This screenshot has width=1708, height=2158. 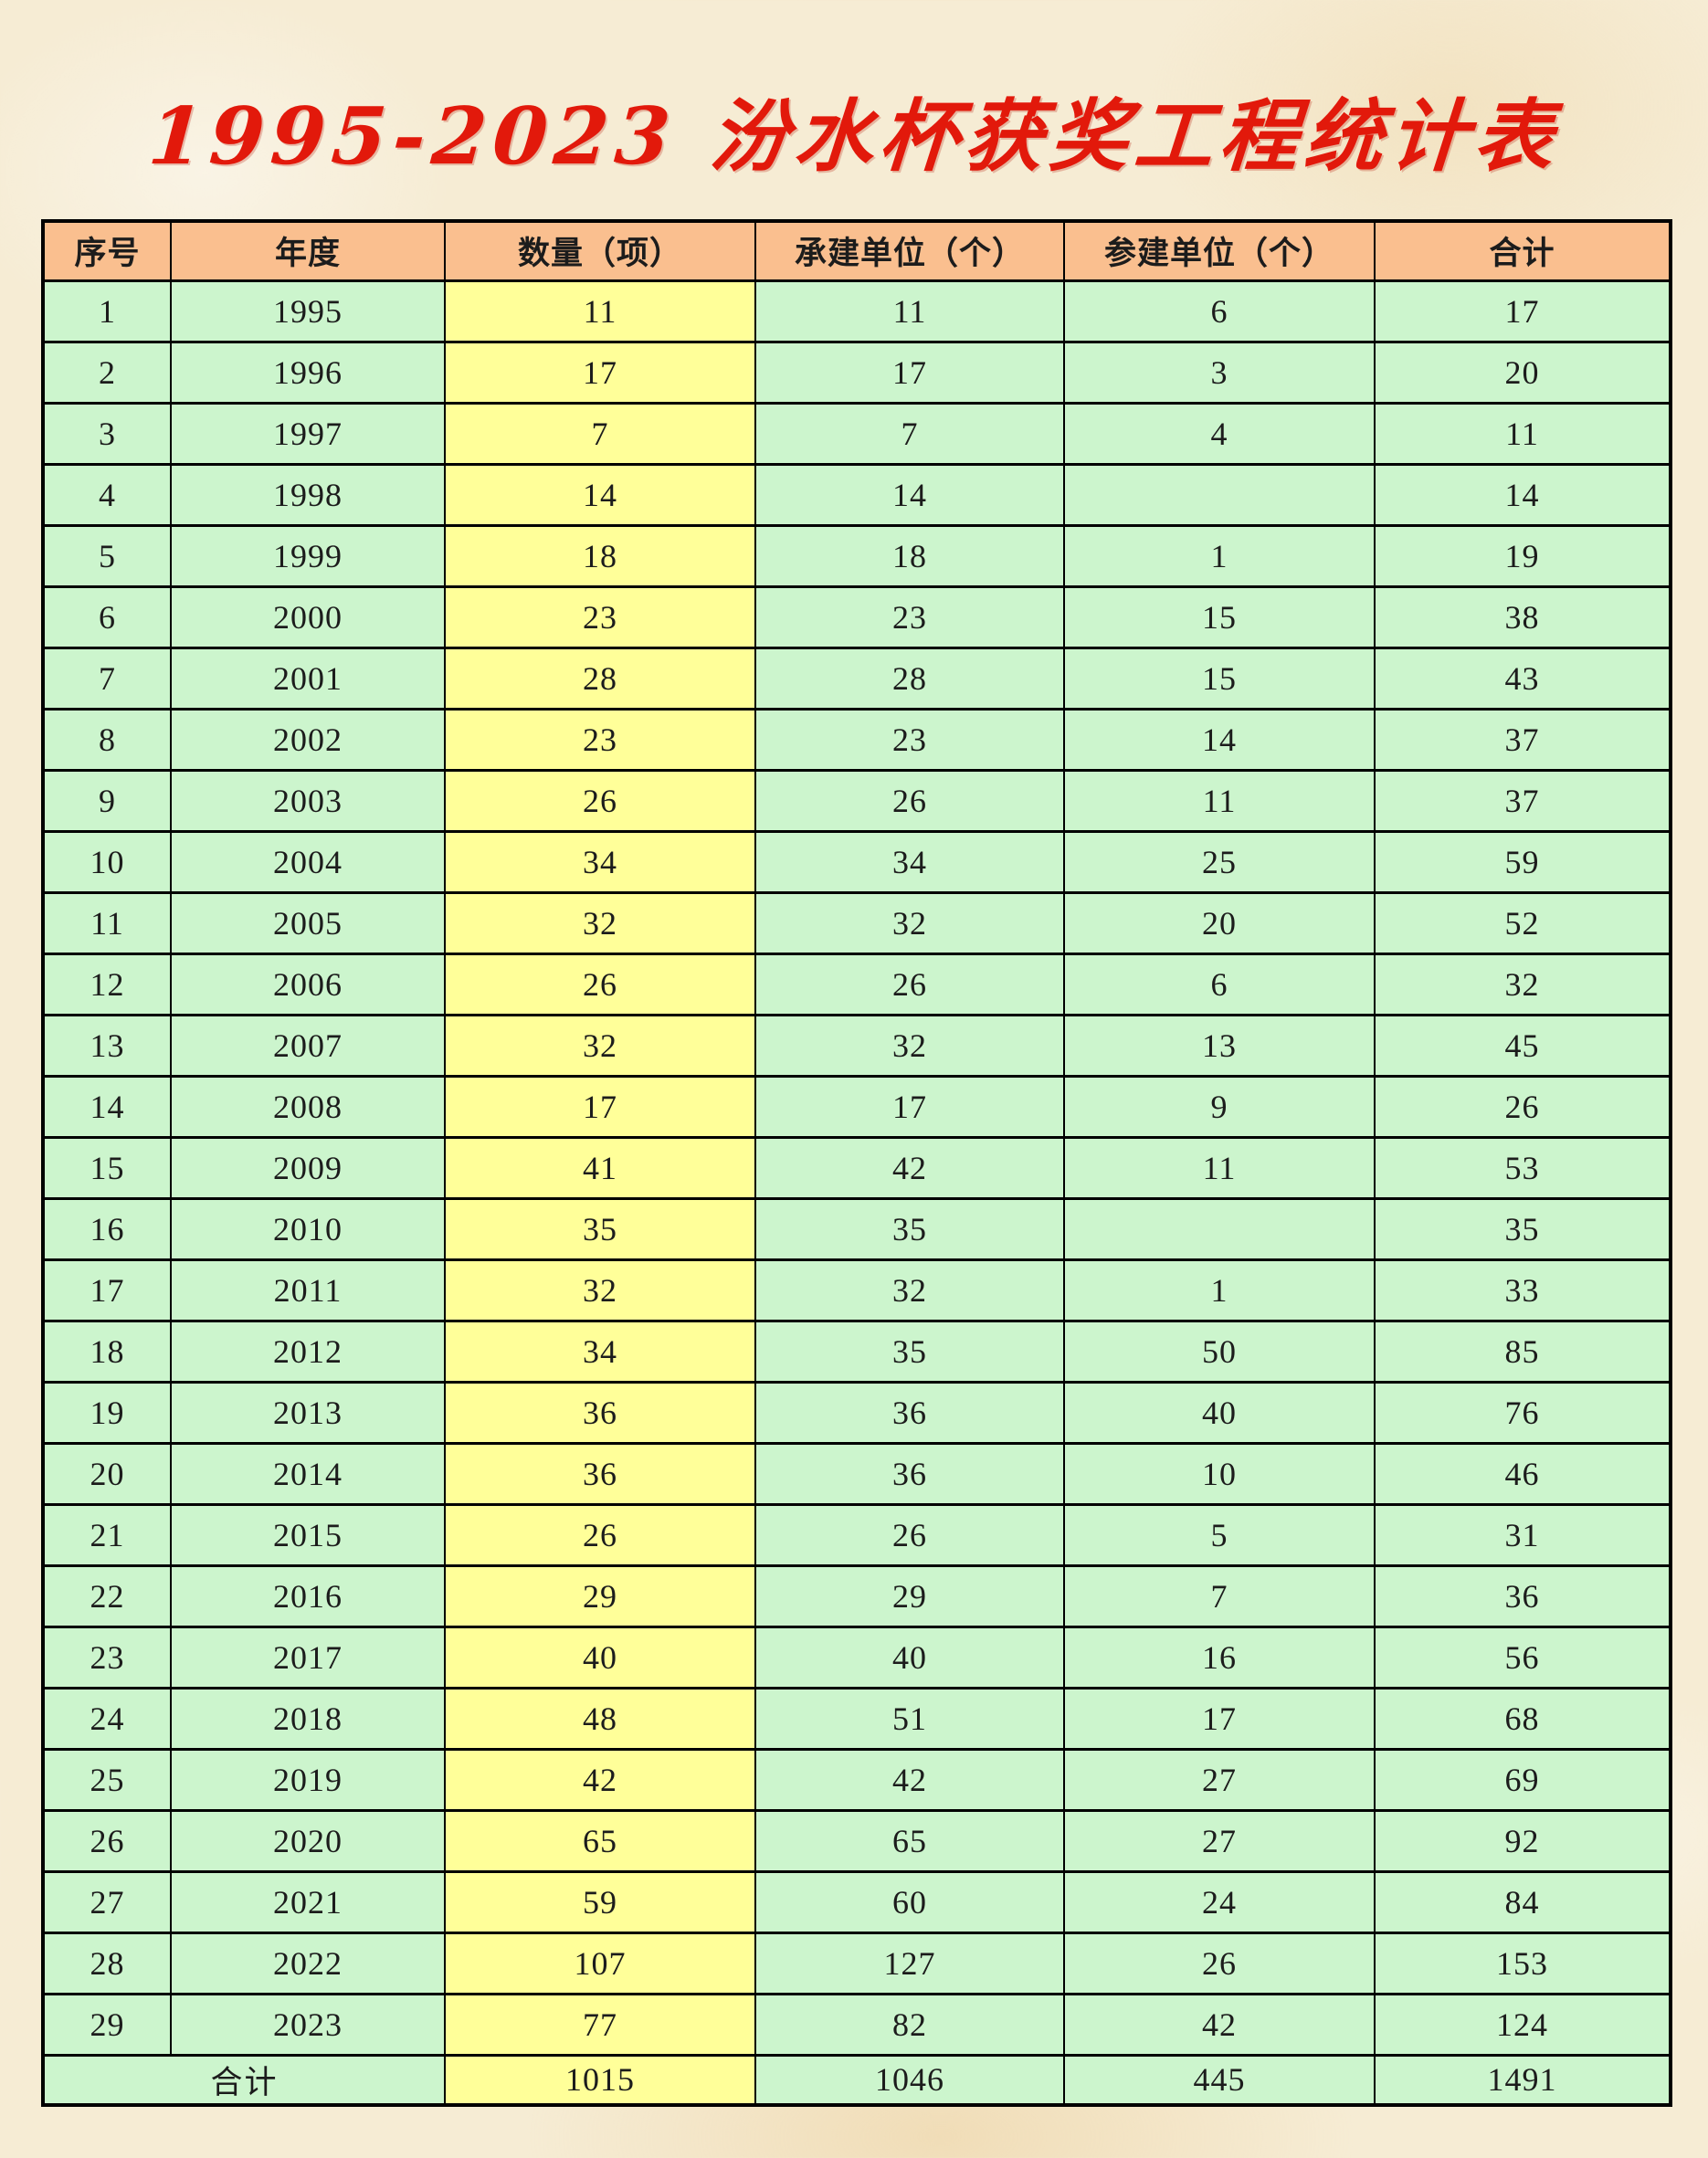 What do you see at coordinates (909, 1718) in the screenshot?
I see `cell-contractor-units: 51` at bounding box center [909, 1718].